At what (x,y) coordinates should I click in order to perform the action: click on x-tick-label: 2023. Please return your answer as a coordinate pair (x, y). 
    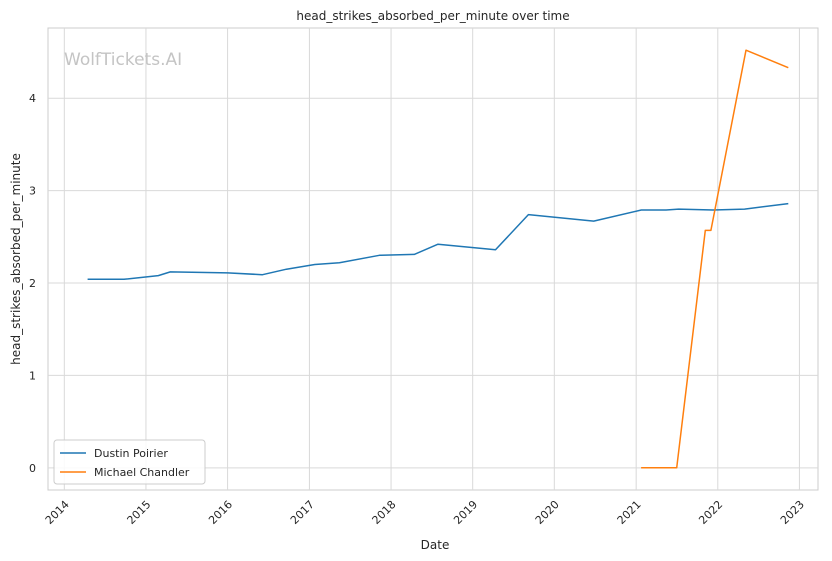
    Looking at the image, I should click on (792, 512).